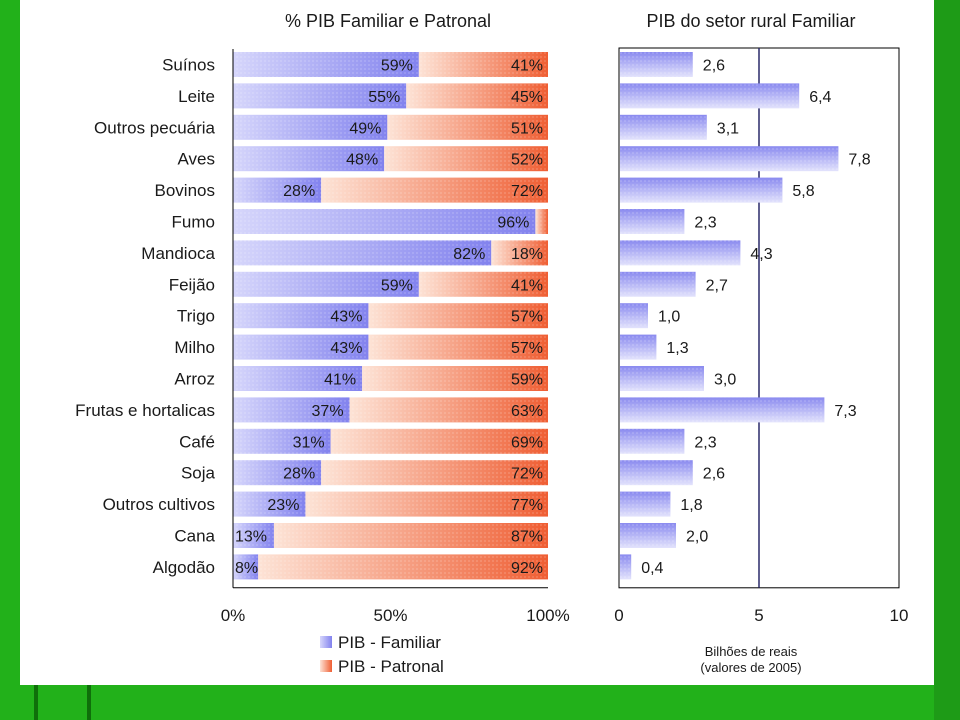  I want to click on left-chart-title: % PIB Familiar e Patronal, so click(388, 21).